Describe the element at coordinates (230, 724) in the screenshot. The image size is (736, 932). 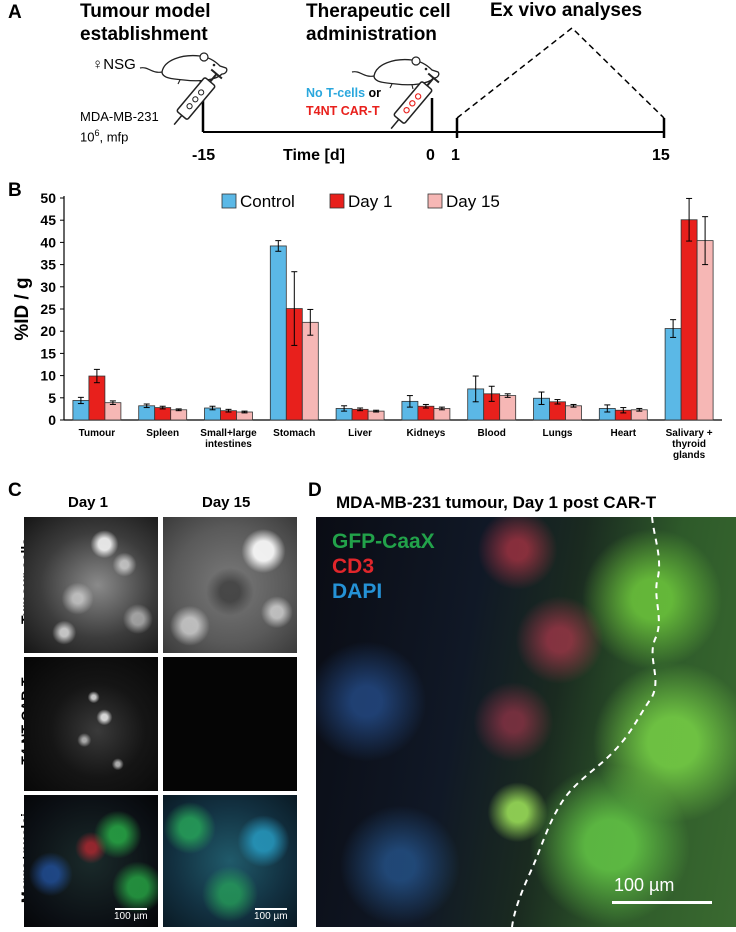
I see `micrograph-cart-day15` at that location.